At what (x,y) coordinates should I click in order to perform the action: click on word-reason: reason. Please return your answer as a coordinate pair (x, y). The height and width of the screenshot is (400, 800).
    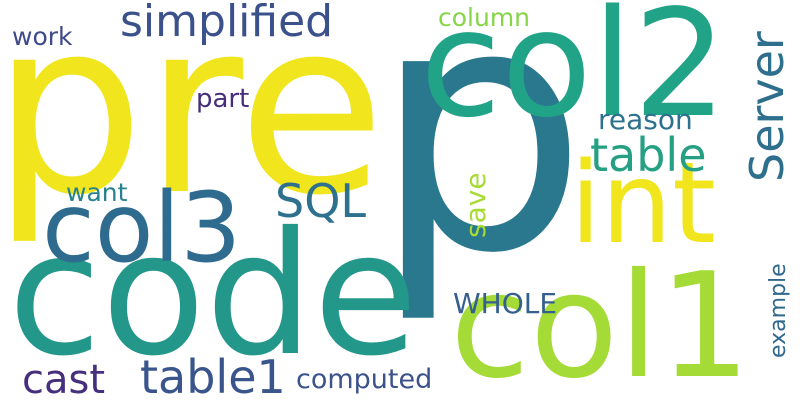
    Looking at the image, I should click on (645, 119).